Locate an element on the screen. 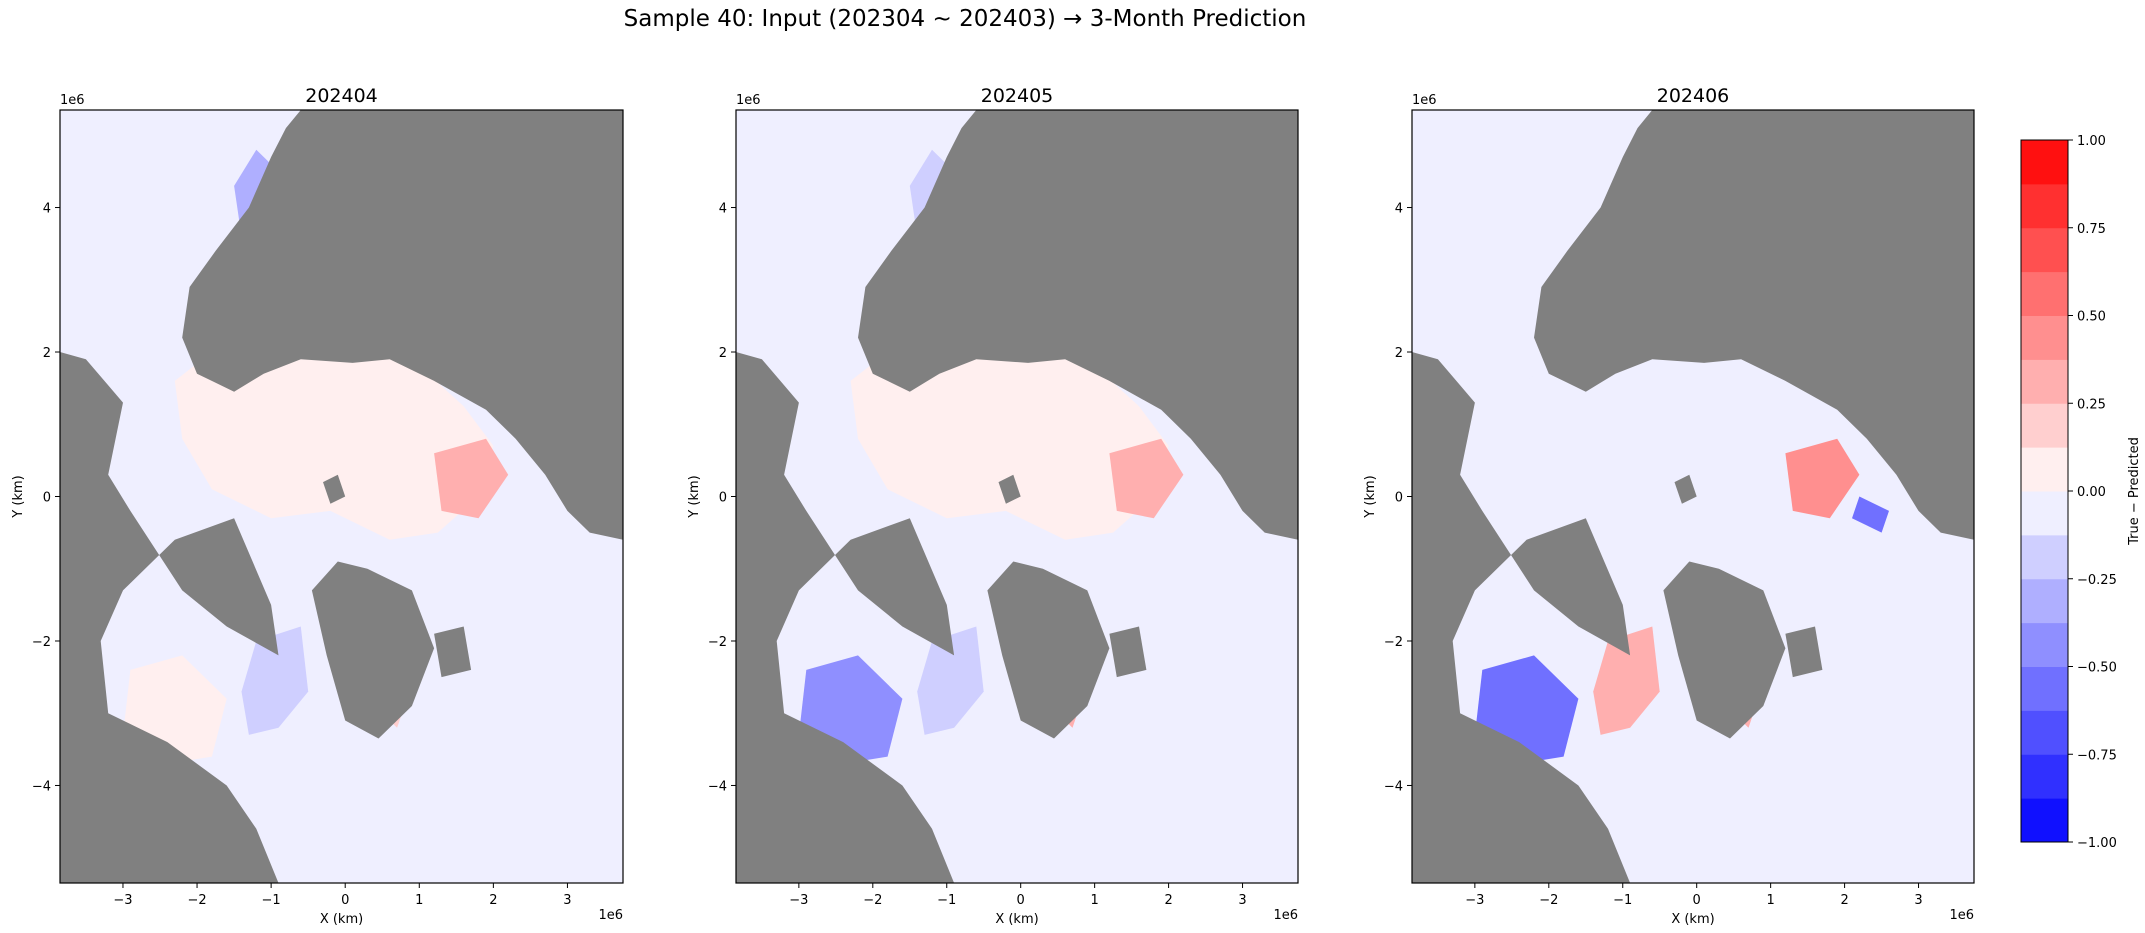 This screenshot has height=933, width=2145. colorbar-tick-label: −0.50 is located at coordinates (2097, 668).